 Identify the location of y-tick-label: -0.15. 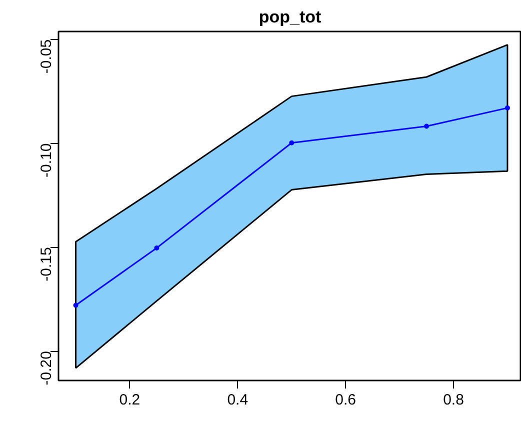
(46, 264).